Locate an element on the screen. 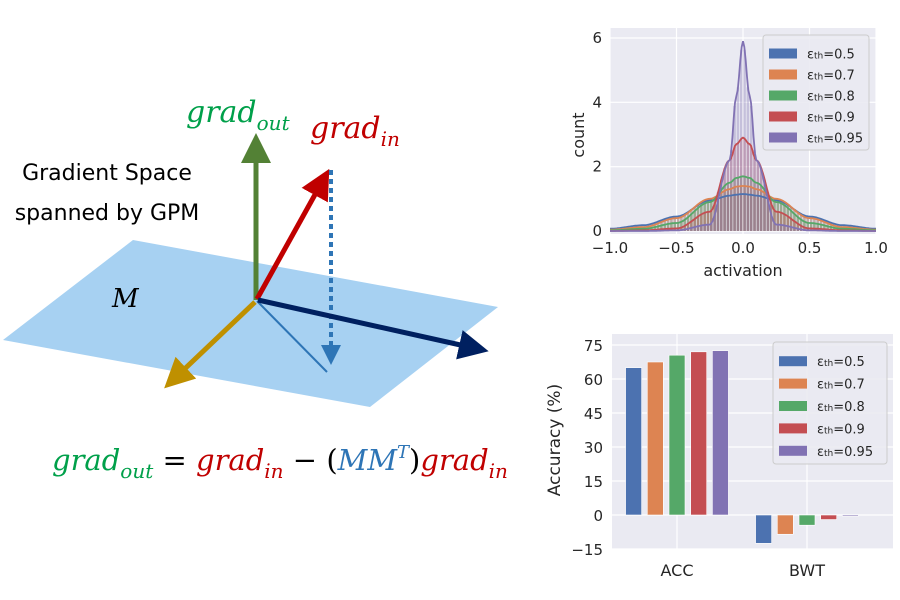  y-tick-label: −15 is located at coordinates (587, 550).